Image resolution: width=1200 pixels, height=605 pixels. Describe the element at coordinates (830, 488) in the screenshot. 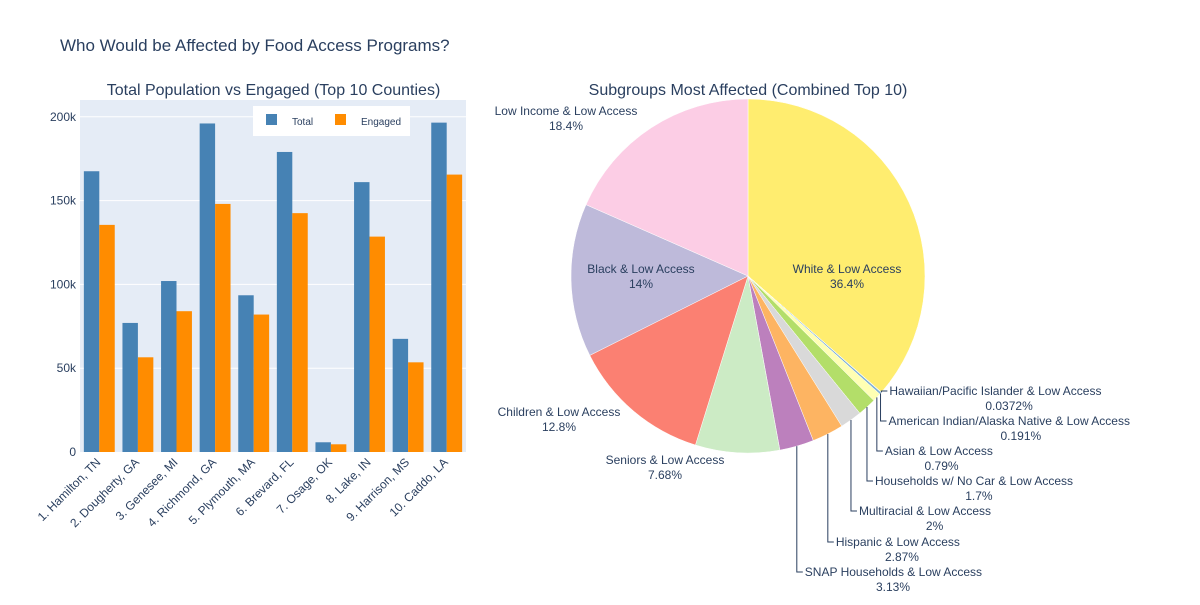

I see `leader-line-hispanic-low-access` at that location.